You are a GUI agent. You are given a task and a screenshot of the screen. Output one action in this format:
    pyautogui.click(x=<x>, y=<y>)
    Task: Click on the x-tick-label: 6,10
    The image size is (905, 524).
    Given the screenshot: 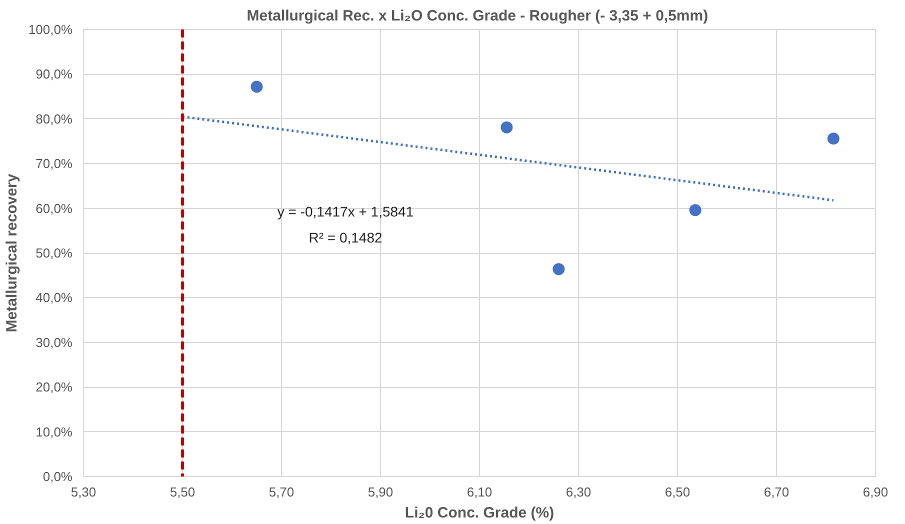 What is the action you would take?
    pyautogui.click(x=479, y=492)
    